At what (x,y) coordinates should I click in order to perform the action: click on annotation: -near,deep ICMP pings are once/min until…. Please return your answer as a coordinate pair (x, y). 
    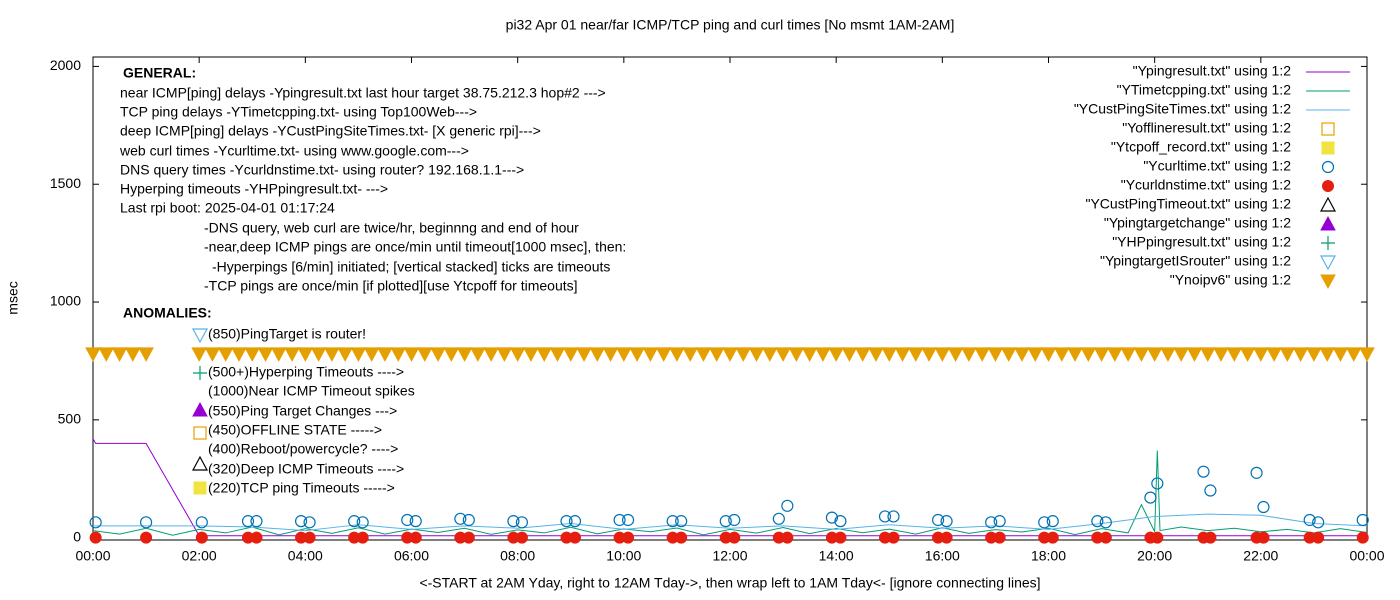
    Looking at the image, I should click on (415, 247).